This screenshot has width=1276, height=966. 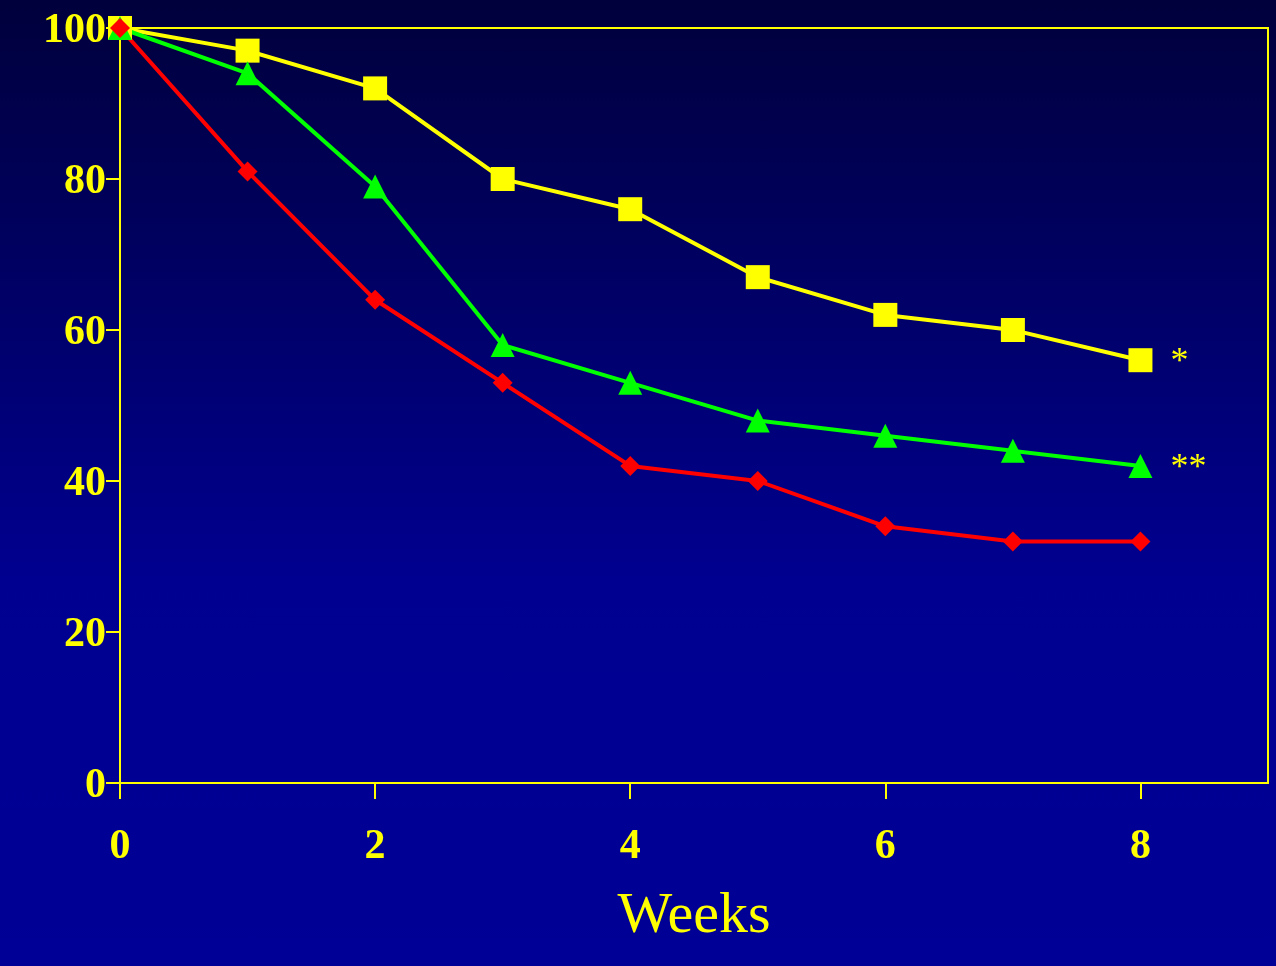 What do you see at coordinates (885, 844) in the screenshot?
I see `x-tick-label: 6` at bounding box center [885, 844].